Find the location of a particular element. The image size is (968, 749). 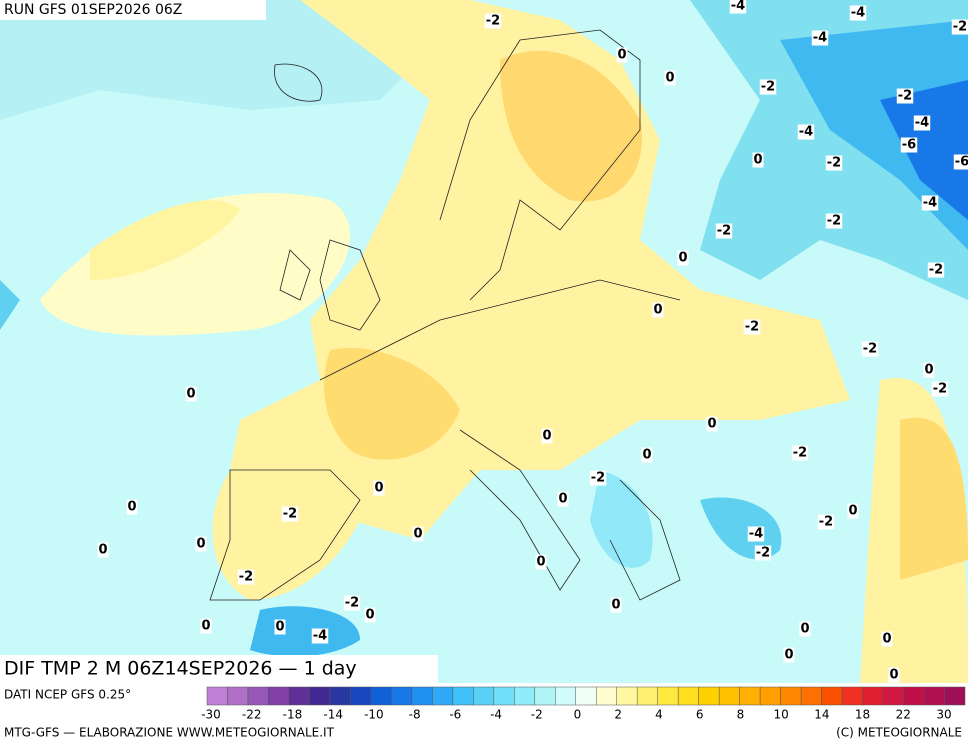

colorbar-tick-label: -2 is located at coordinates (537, 715).